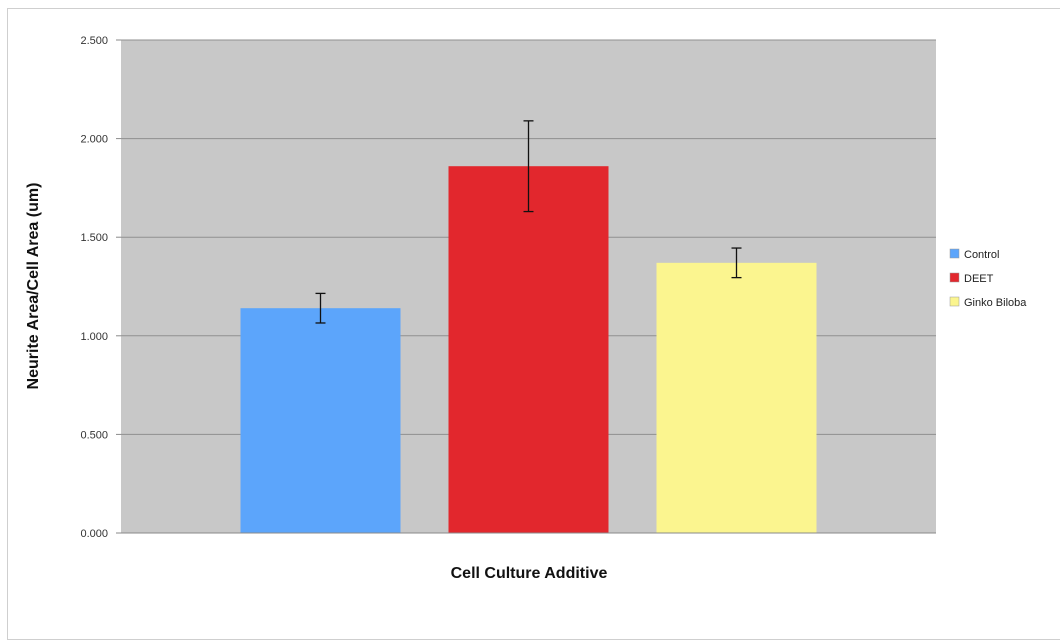 The image size is (1060, 643). Describe the element at coordinates (94, 238) in the screenshot. I see `y-tick-label: 1.500` at that location.